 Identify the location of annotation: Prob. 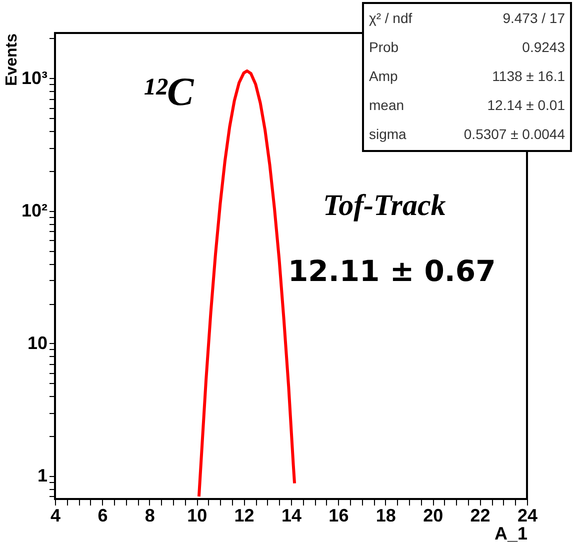
(384, 47).